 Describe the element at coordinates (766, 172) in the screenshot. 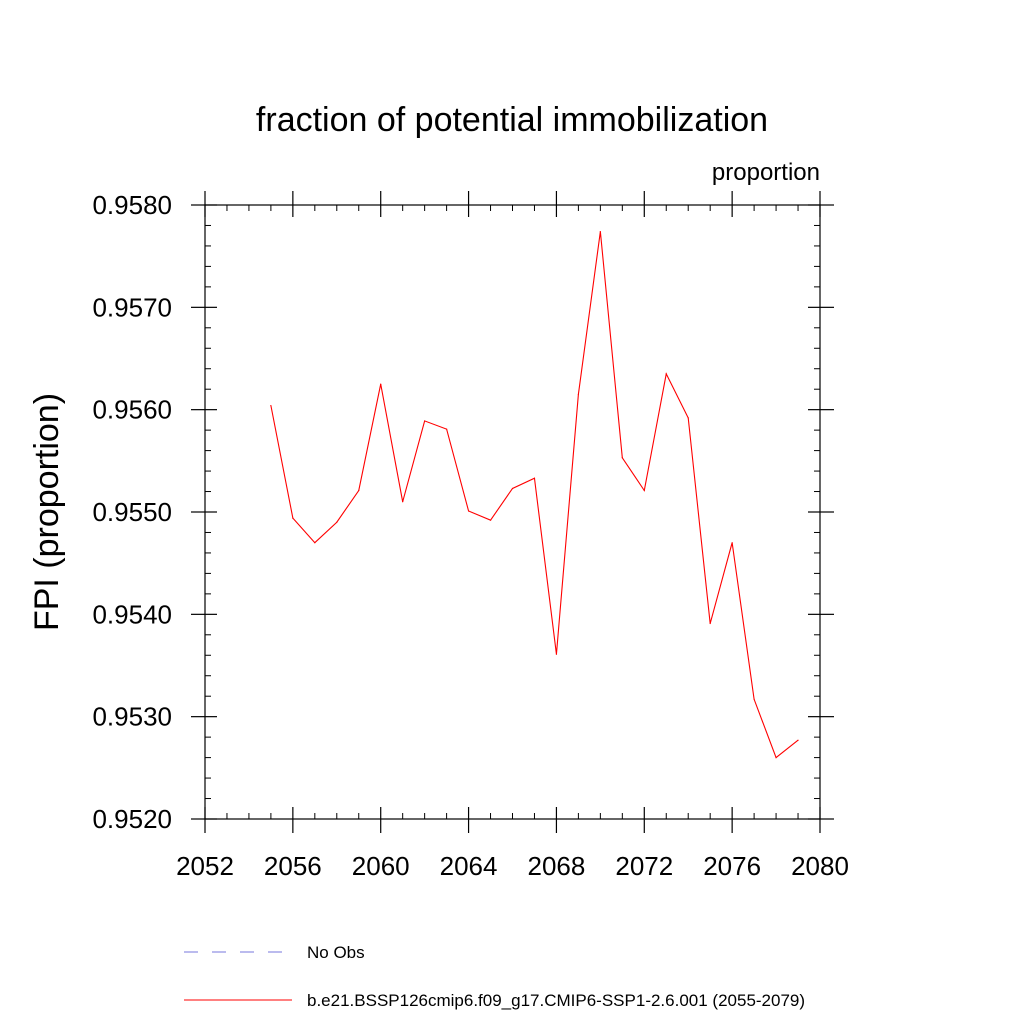

I see `chart-units-label: proportion` at that location.